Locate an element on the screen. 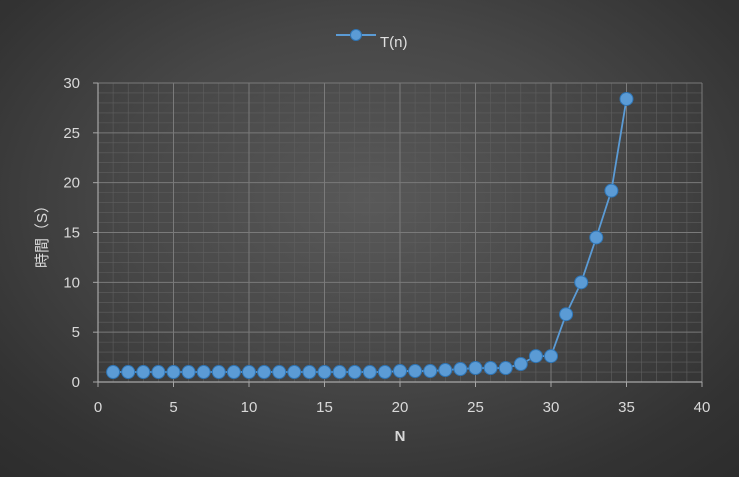 The height and width of the screenshot is (477, 739). x-tick-label: 20 is located at coordinates (400, 407).